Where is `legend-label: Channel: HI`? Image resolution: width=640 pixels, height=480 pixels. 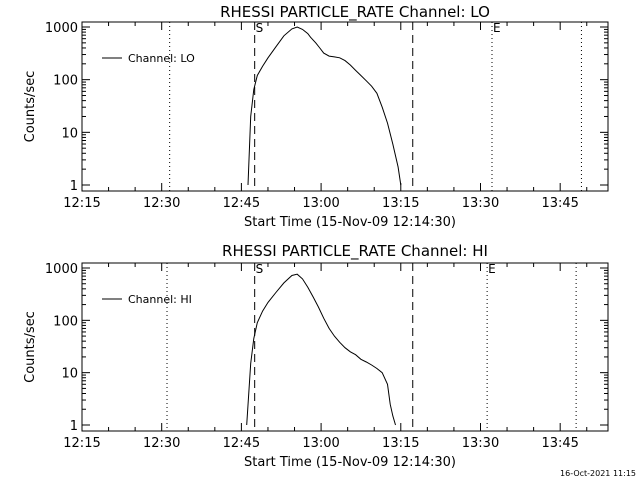 legend-label: Channel: HI is located at coordinates (160, 299).